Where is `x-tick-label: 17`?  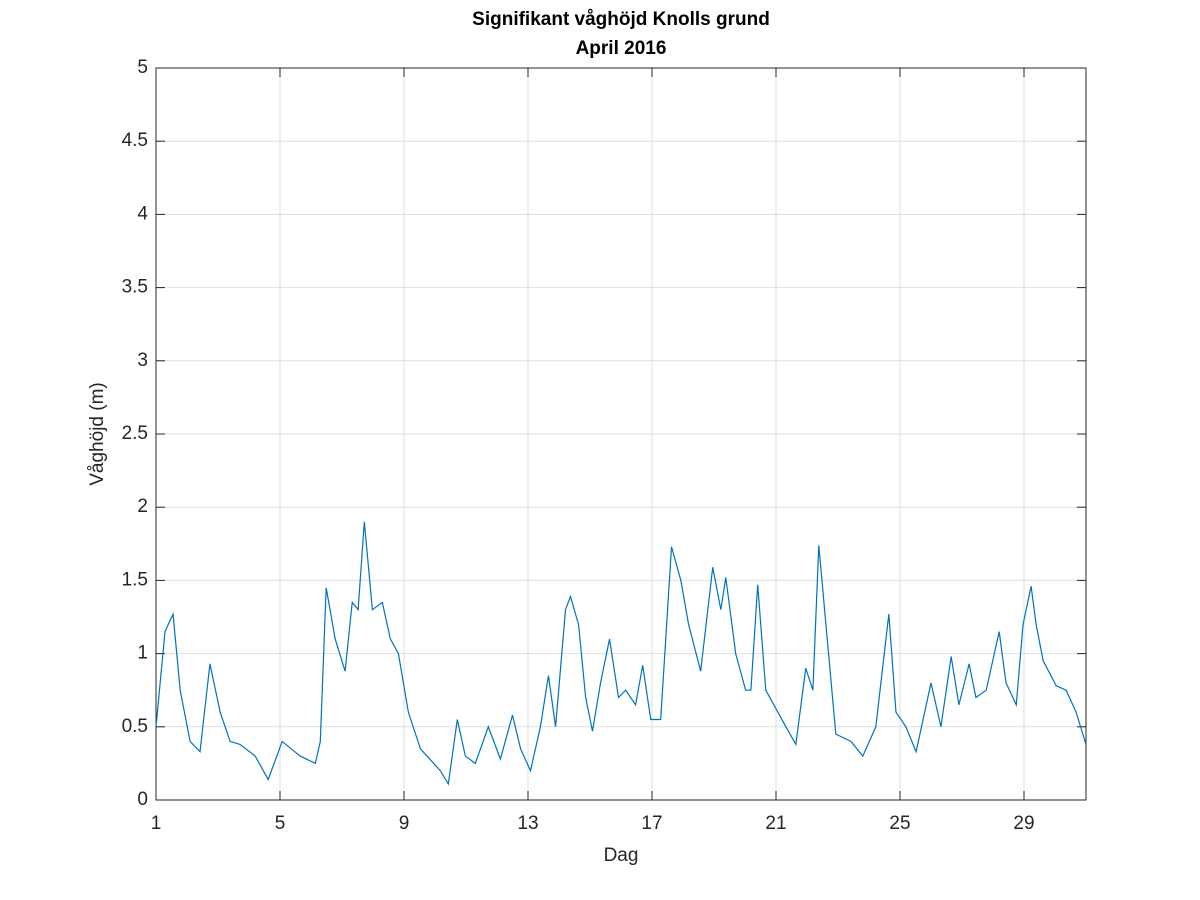
x-tick-label: 17 is located at coordinates (651, 823).